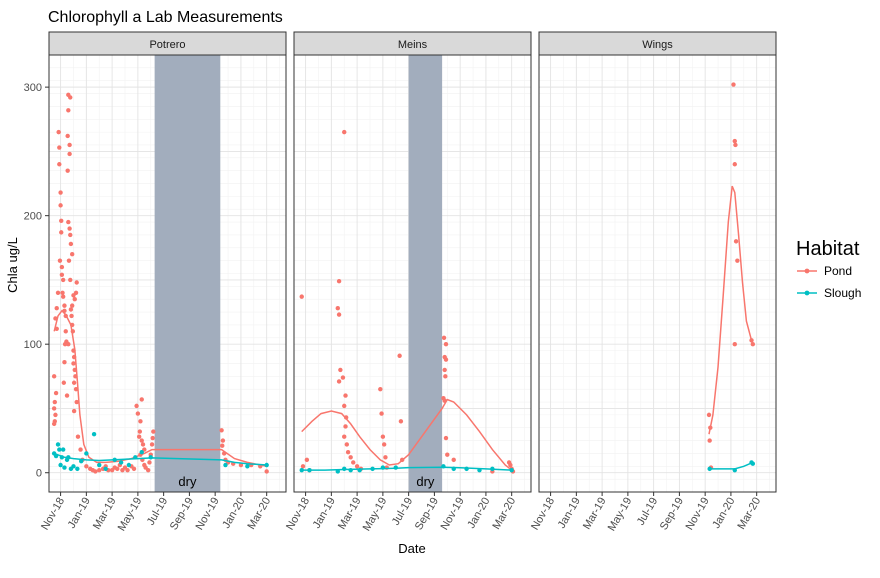  I want to click on trend-line-pond, so click(407, 434).